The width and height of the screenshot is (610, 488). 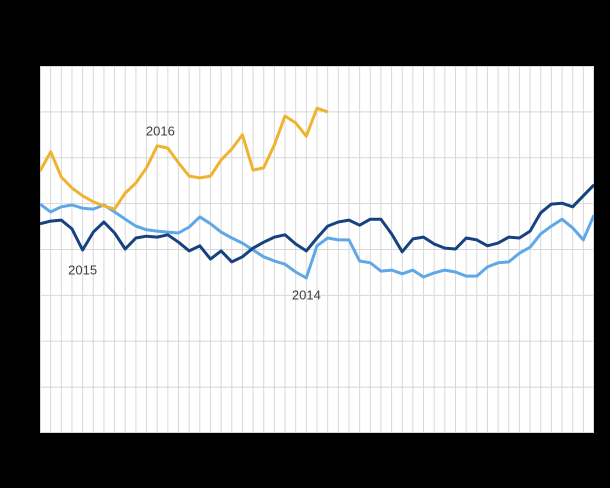 What do you see at coordinates (306, 295) in the screenshot?
I see `series-label-2014: 2014` at bounding box center [306, 295].